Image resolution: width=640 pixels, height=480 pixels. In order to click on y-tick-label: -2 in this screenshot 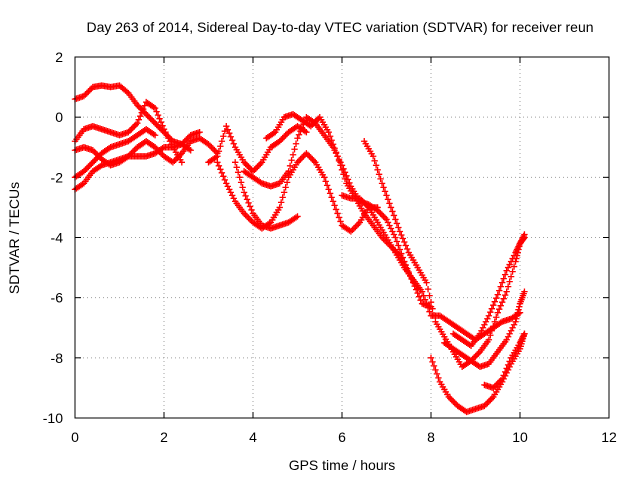, I will do `click(57, 177)`.